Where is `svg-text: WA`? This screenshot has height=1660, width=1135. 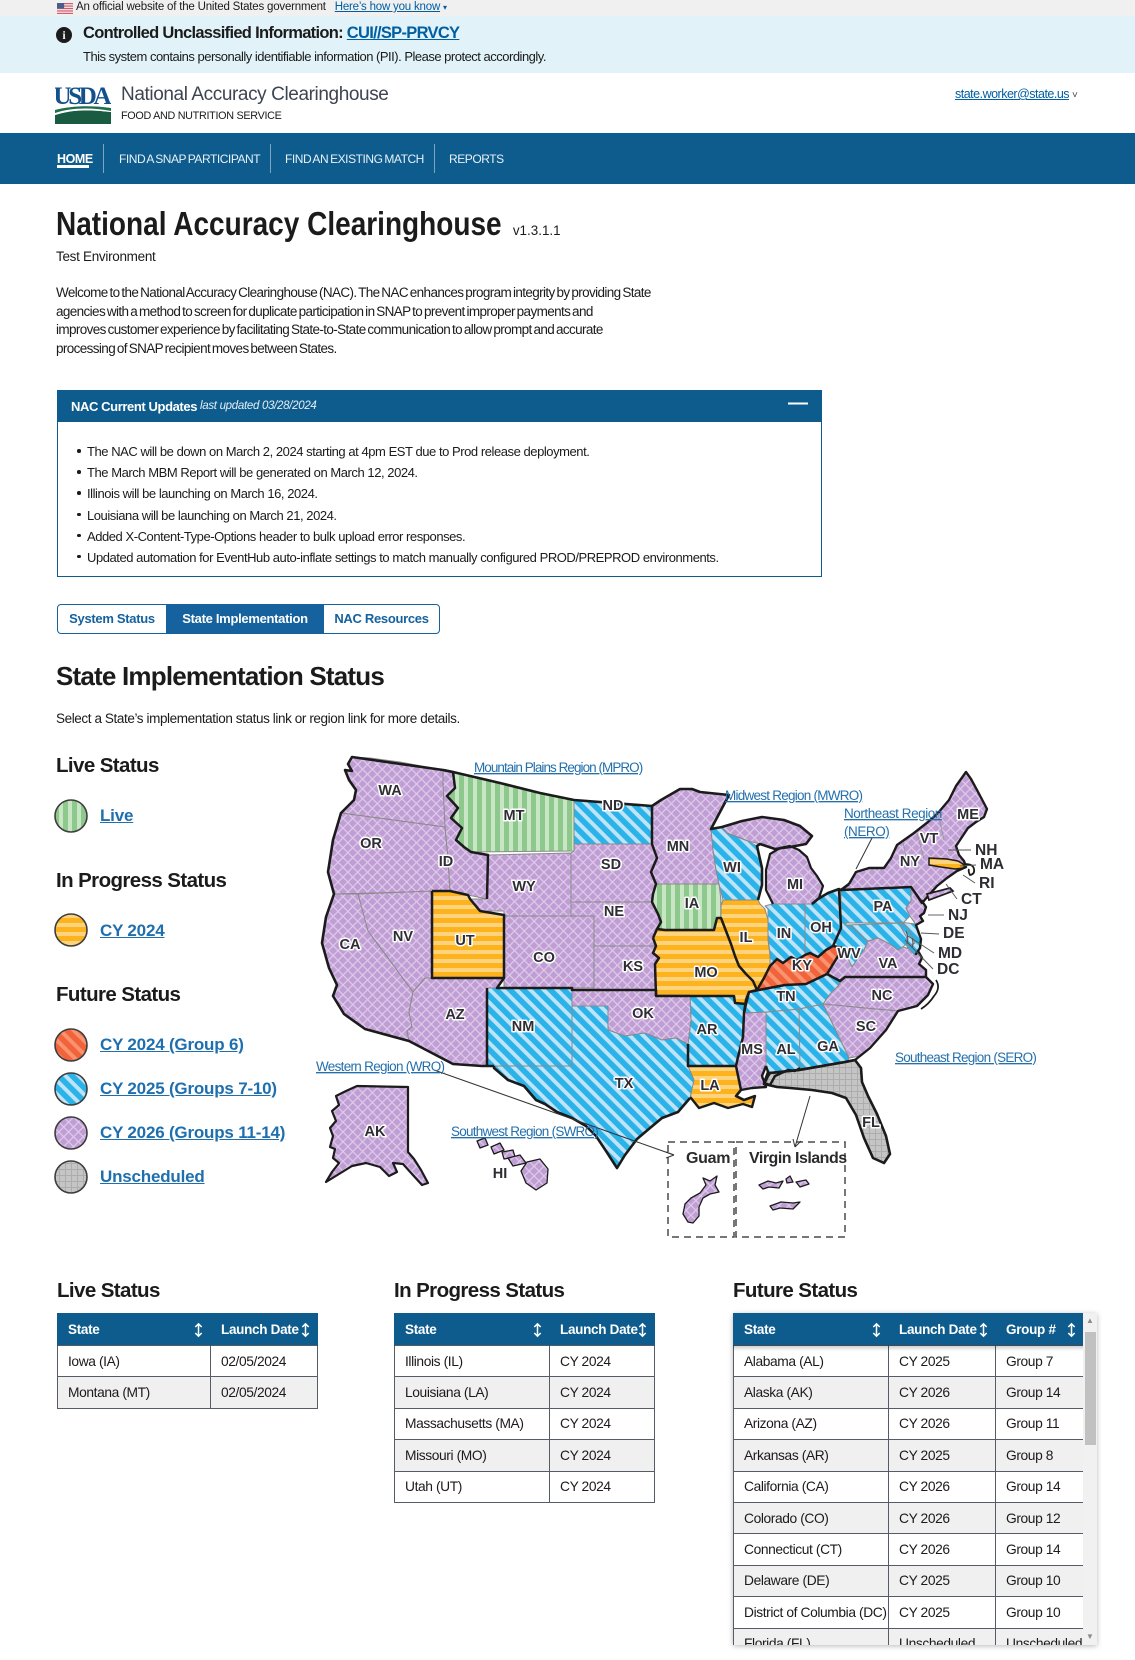 svg-text: WA is located at coordinates (390, 791).